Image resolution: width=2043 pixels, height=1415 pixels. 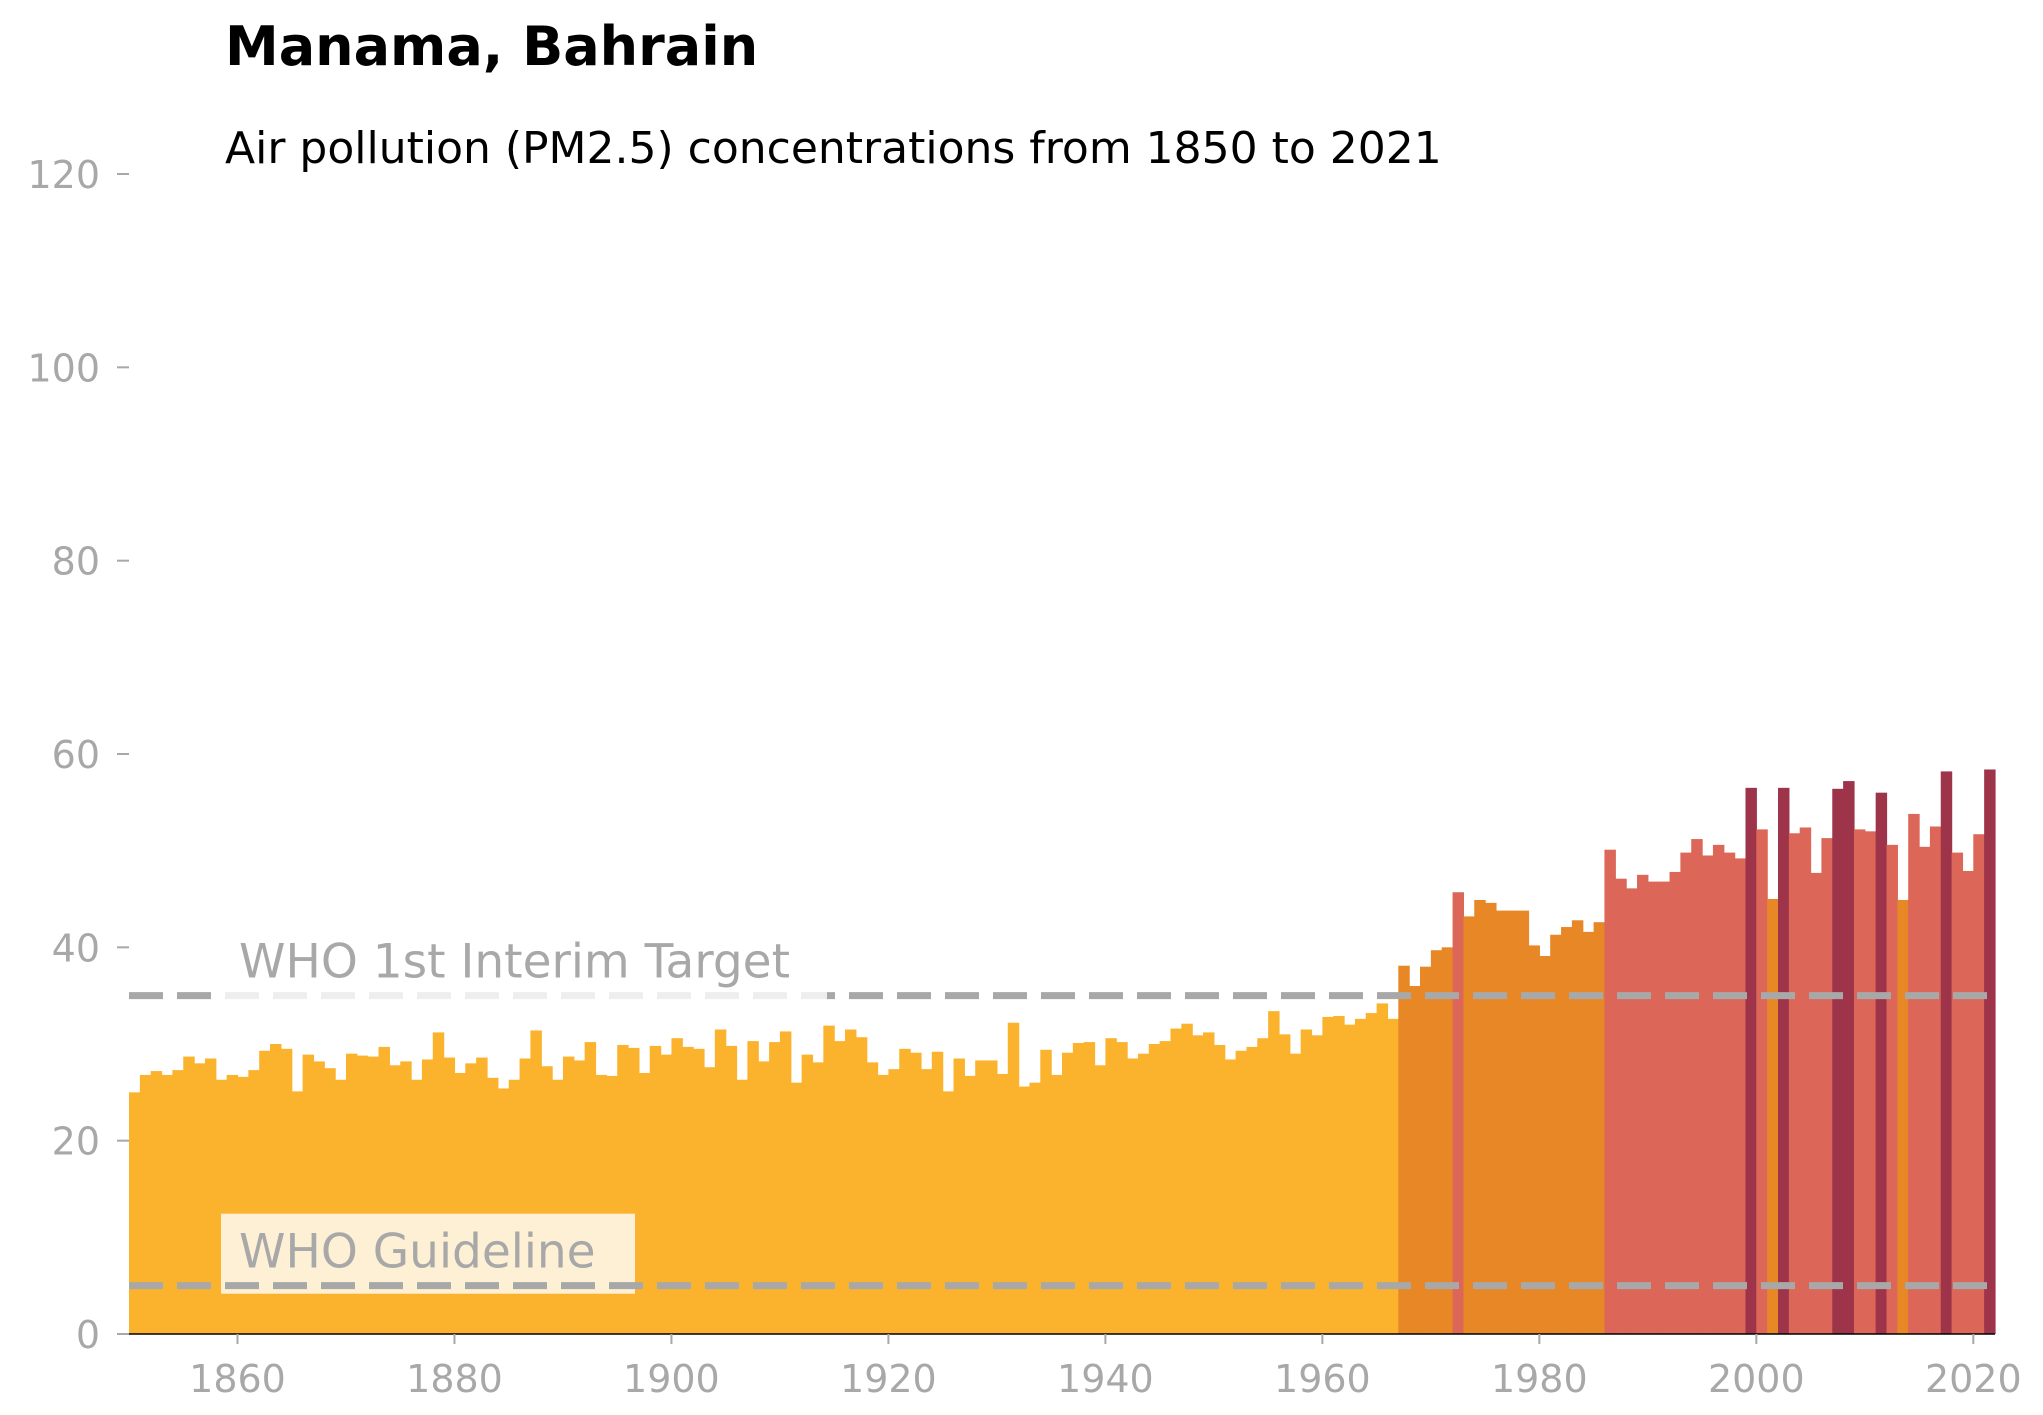 I want to click on bar-1928, so click(x=981, y=1197).